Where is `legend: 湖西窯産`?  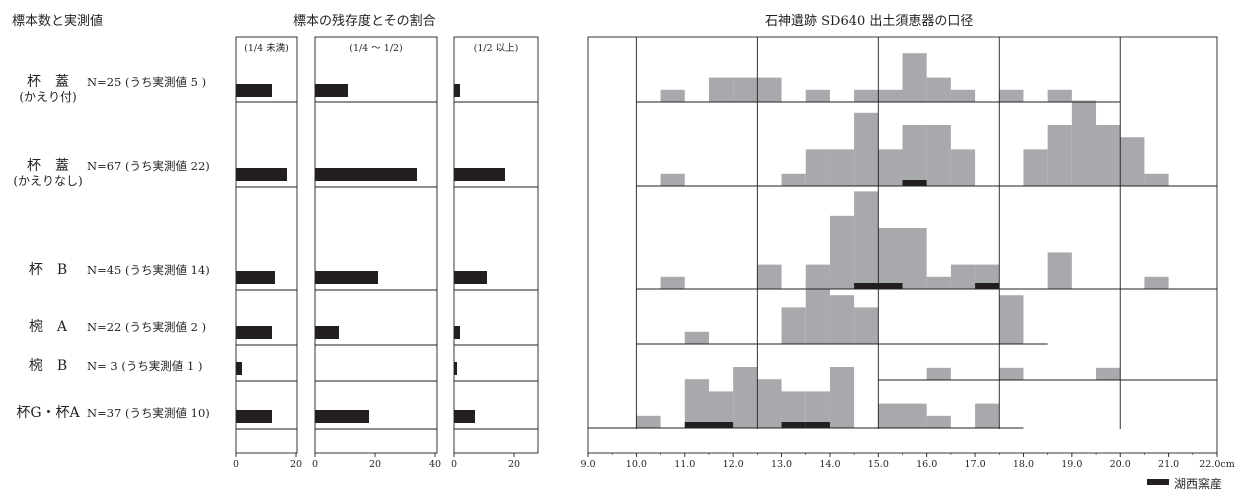 legend: 湖西窯産 is located at coordinates (1184, 483).